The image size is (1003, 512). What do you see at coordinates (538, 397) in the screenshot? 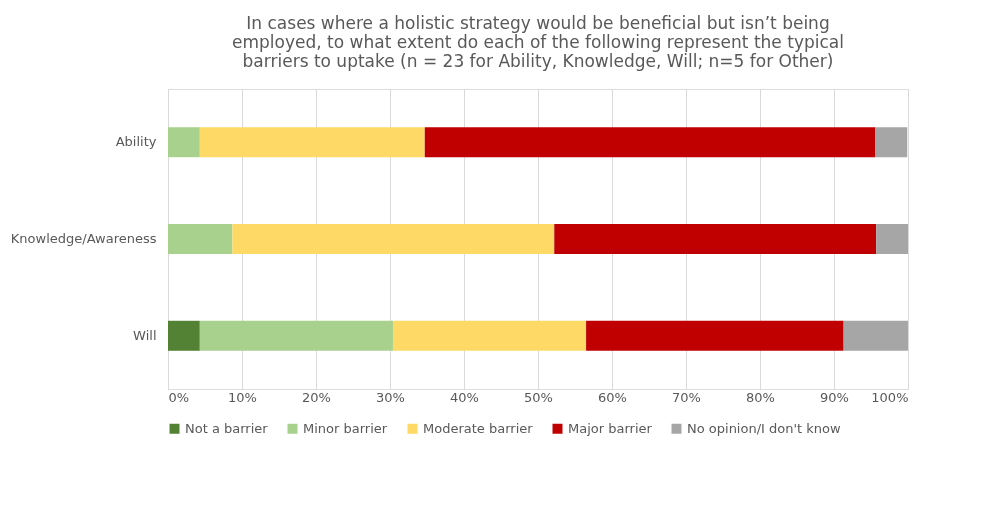
I see `x-tick-label: 50%` at bounding box center [538, 397].